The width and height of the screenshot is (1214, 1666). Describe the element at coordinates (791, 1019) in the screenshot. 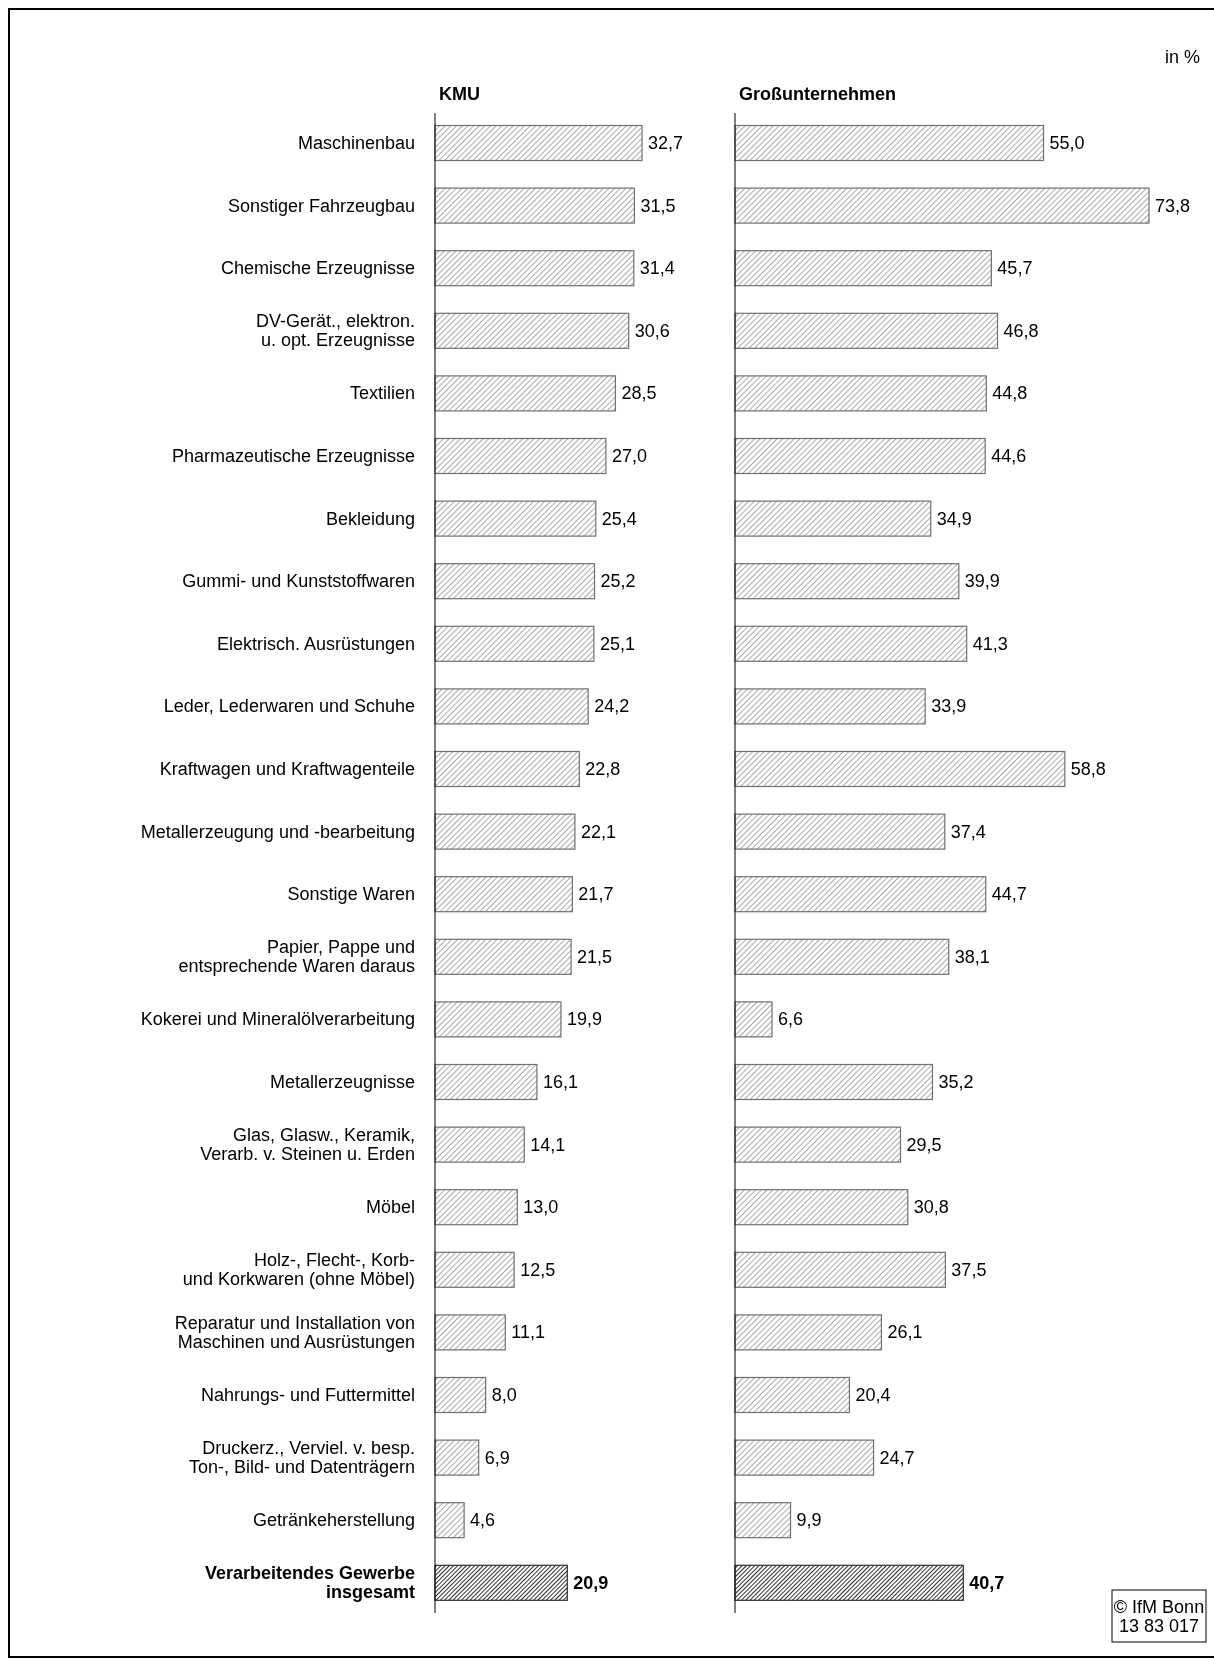

I see `data-label: 6,6` at that location.